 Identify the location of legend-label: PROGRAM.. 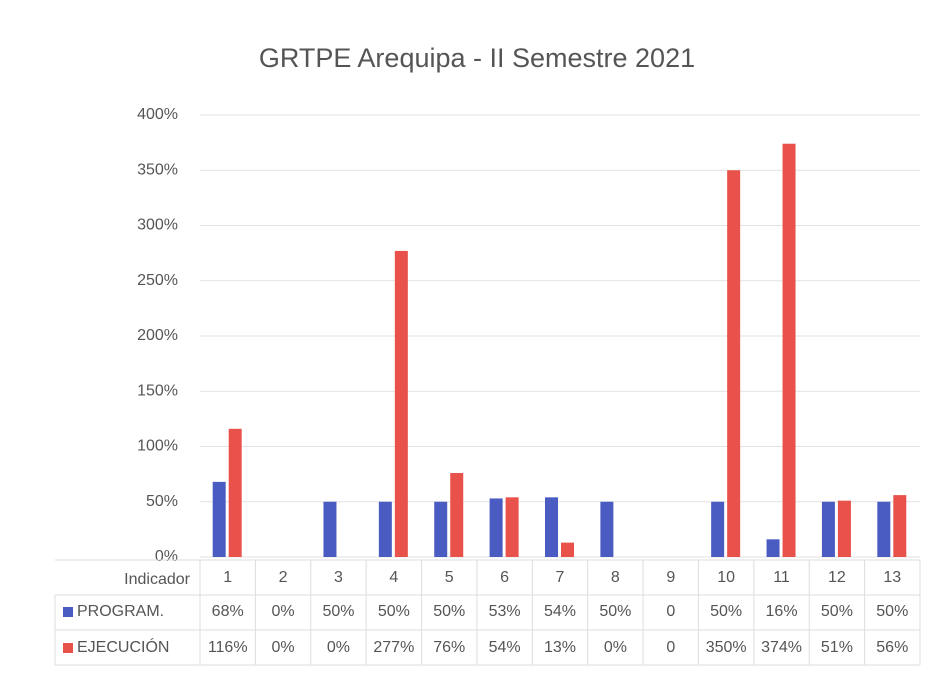
(120, 611).